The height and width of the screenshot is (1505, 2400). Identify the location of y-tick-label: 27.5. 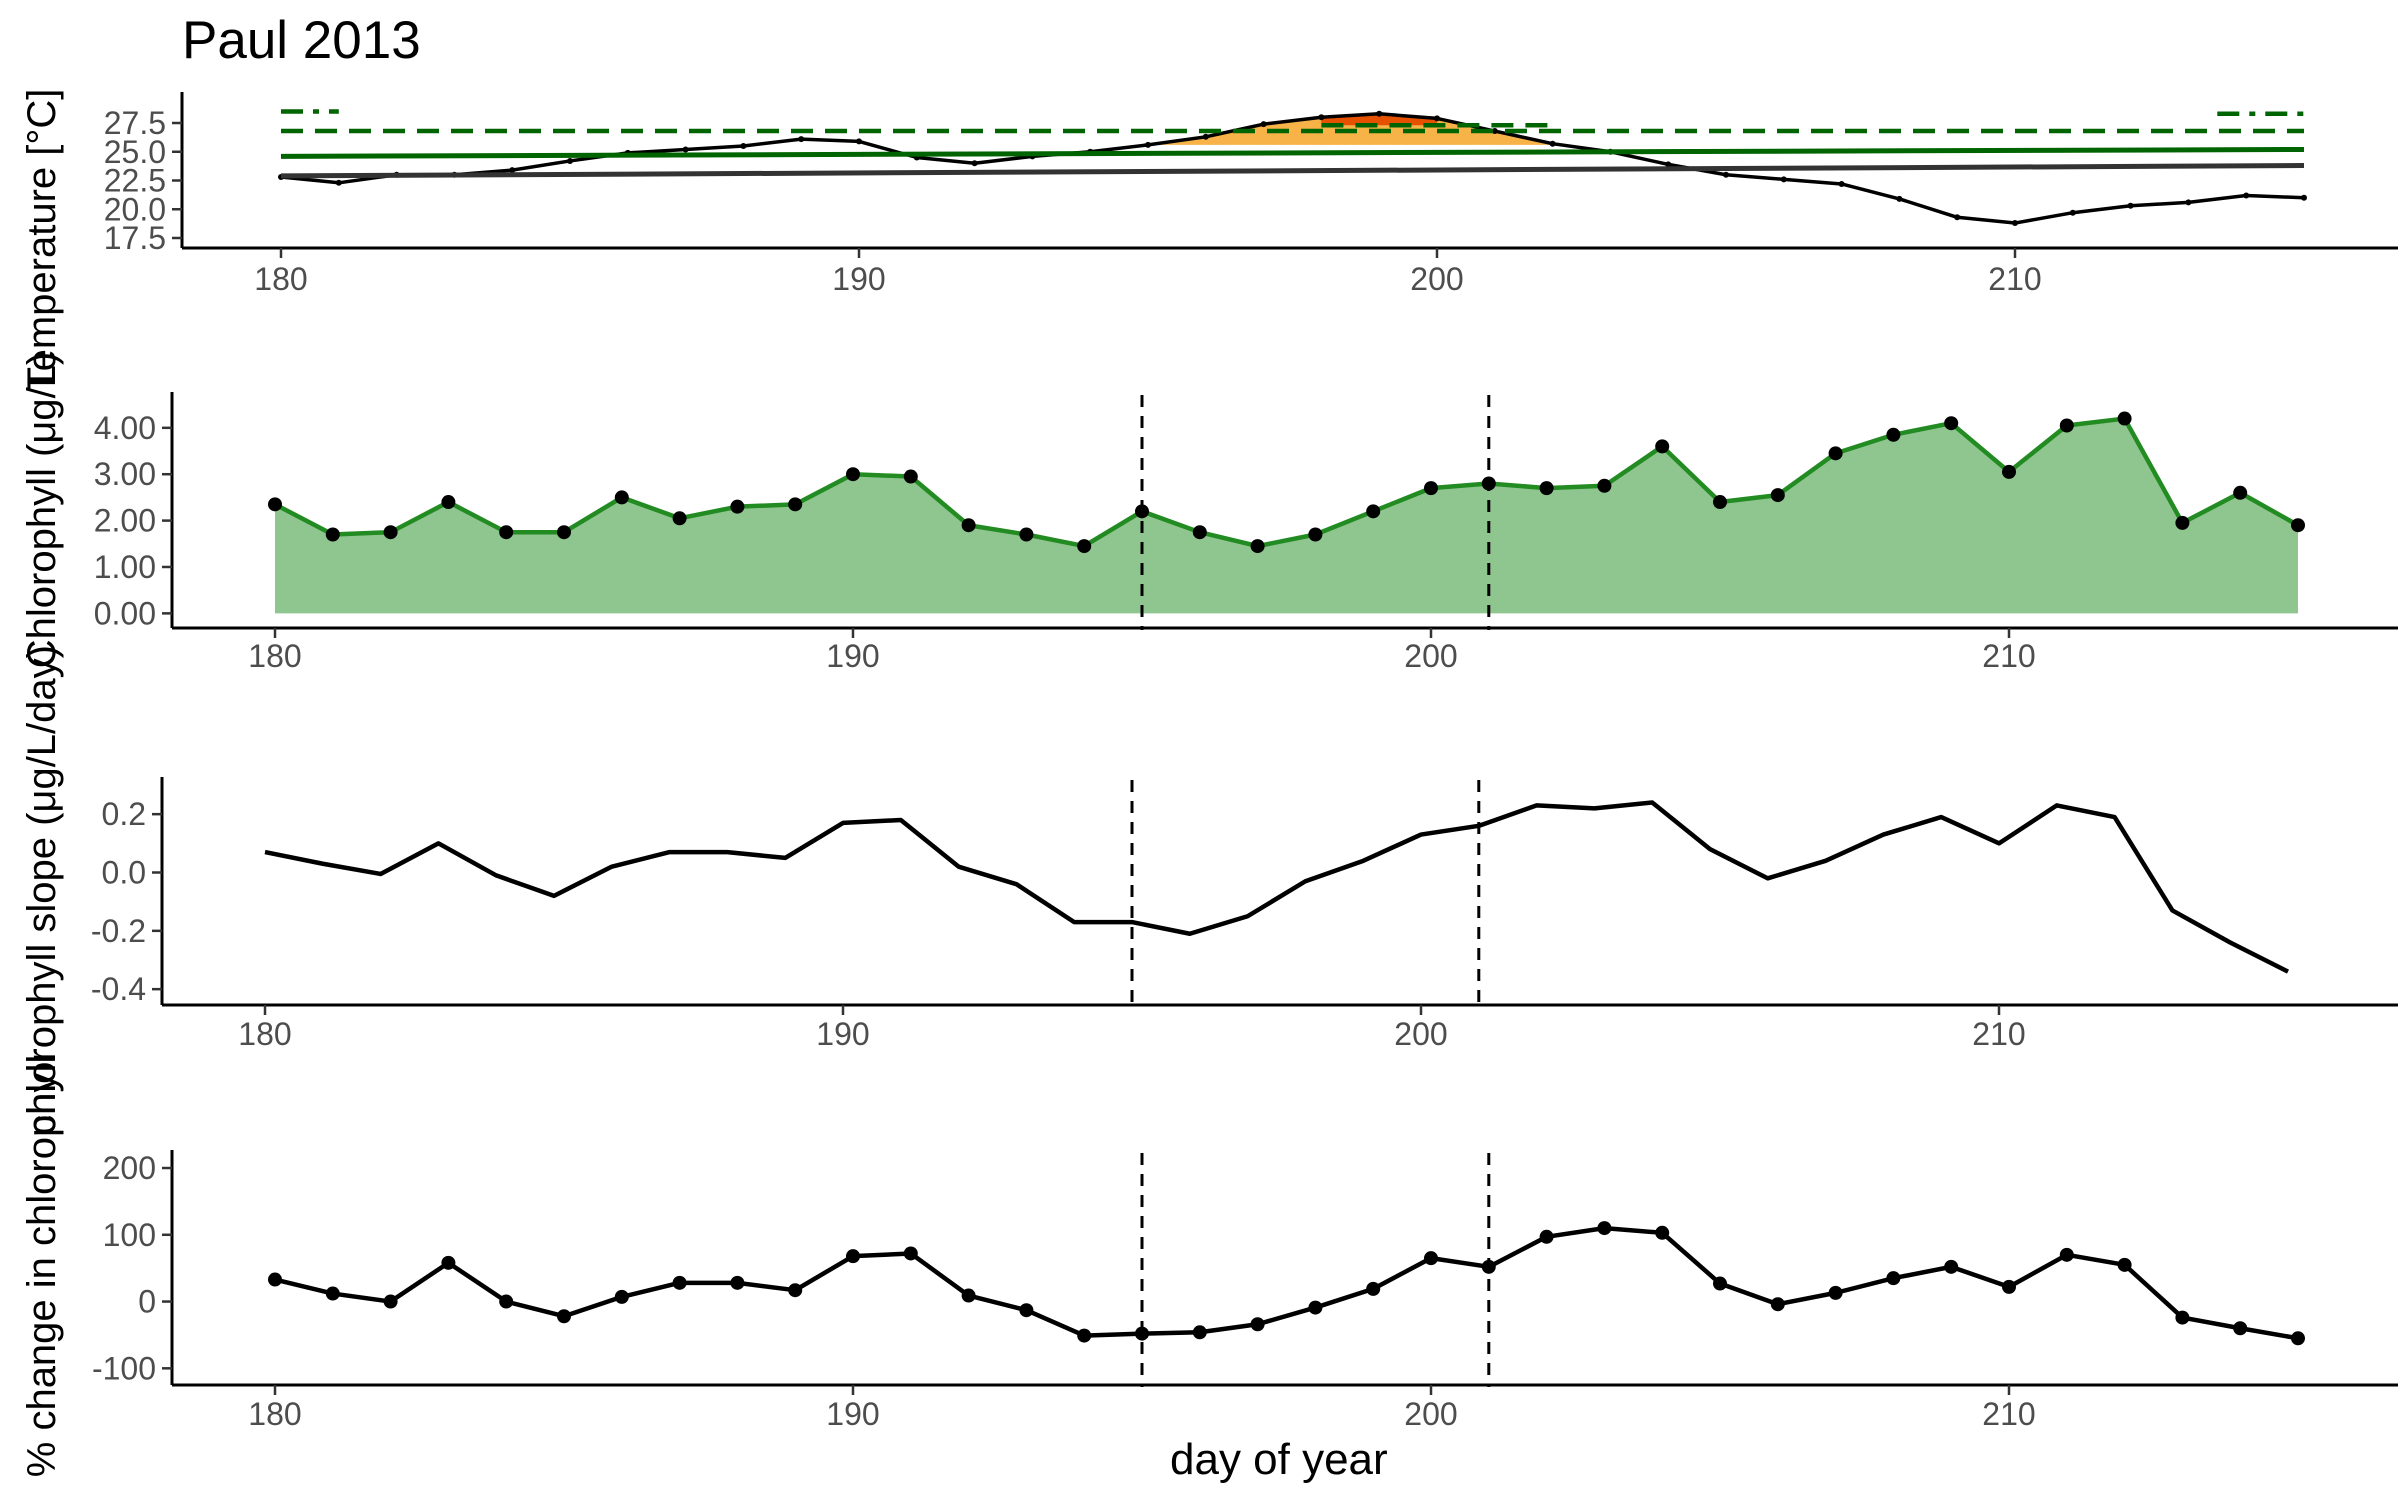
(135, 123).